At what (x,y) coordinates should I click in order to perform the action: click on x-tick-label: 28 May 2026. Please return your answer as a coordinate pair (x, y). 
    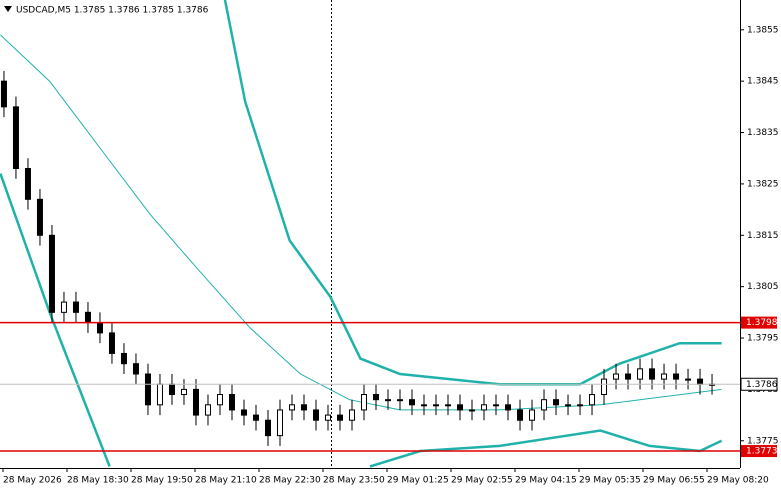
    Looking at the image, I should click on (32, 481).